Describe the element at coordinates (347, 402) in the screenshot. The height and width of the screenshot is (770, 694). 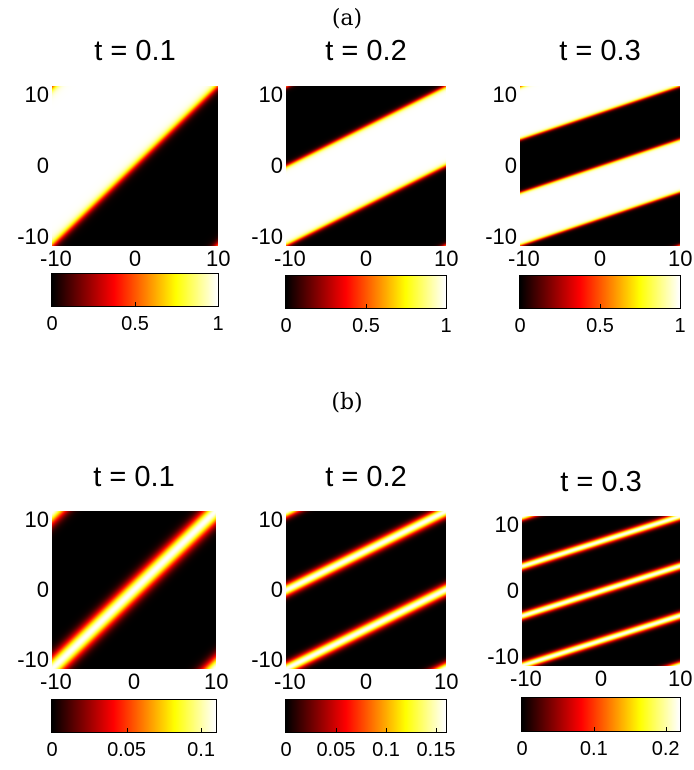
I see `group-label-b: (b)` at that location.